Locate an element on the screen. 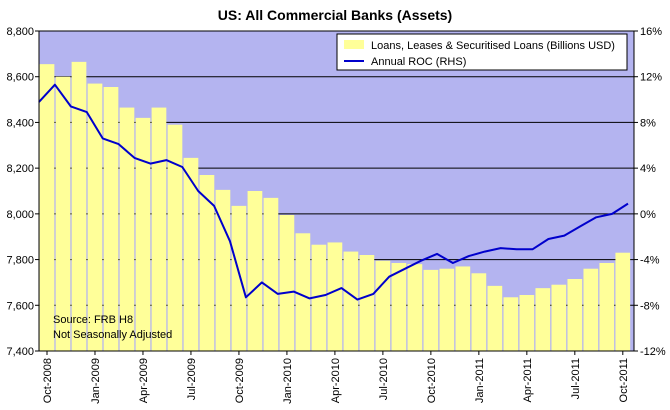 The image size is (670, 410). legend-line-label: Annual ROC (RHS) is located at coordinates (418, 62).